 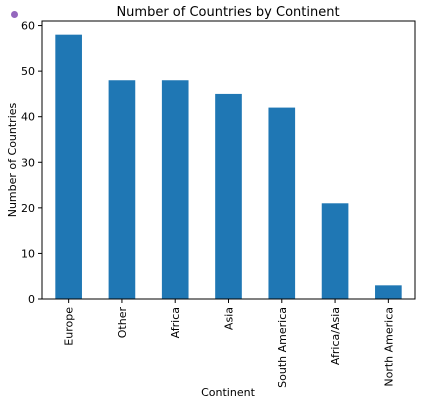 I want to click on x-tick-label-other: Other, so click(x=122, y=323).